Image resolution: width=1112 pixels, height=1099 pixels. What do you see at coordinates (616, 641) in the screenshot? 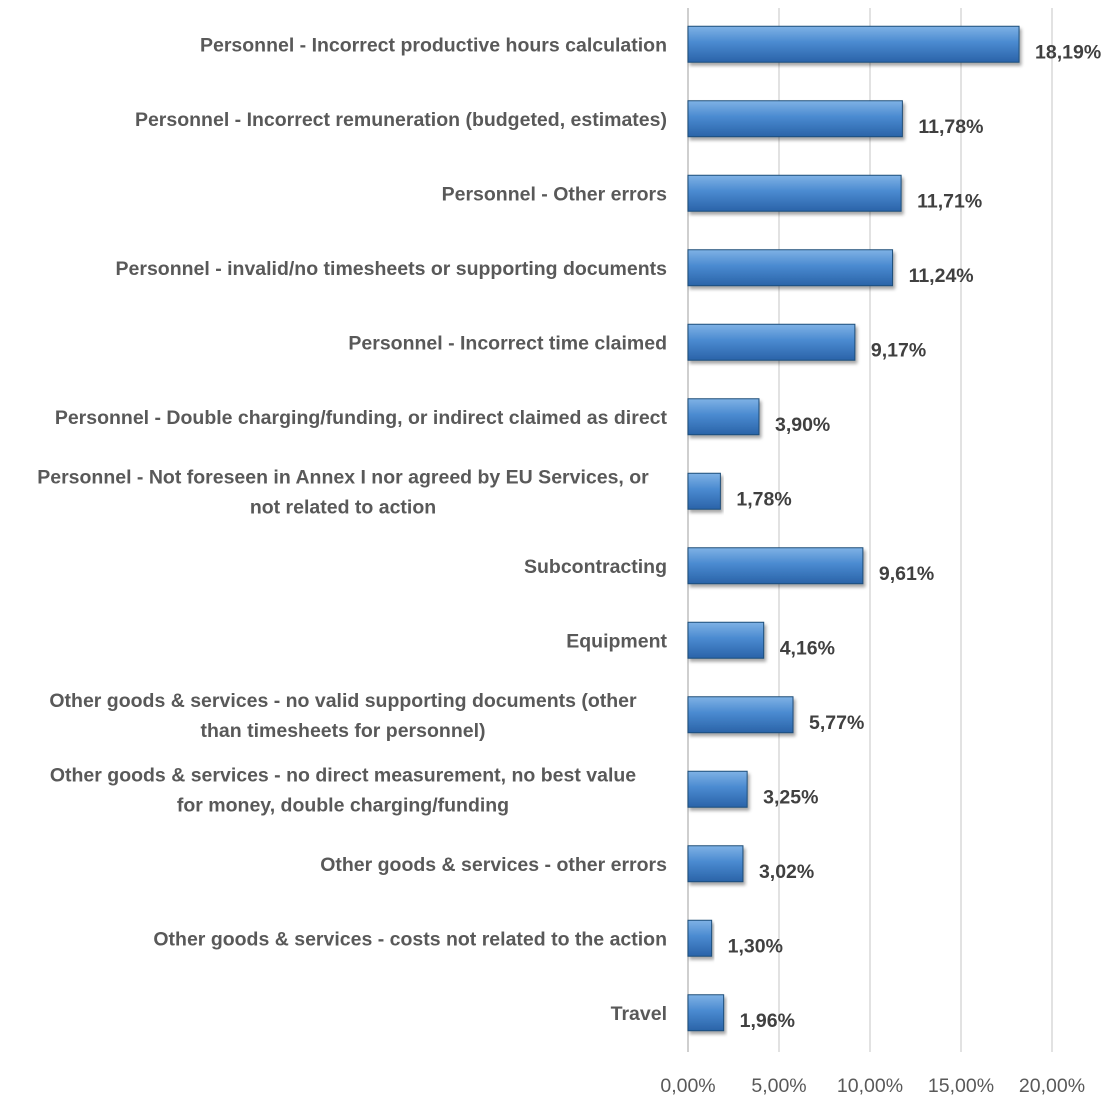
I see `category-label: Equipment` at bounding box center [616, 641].